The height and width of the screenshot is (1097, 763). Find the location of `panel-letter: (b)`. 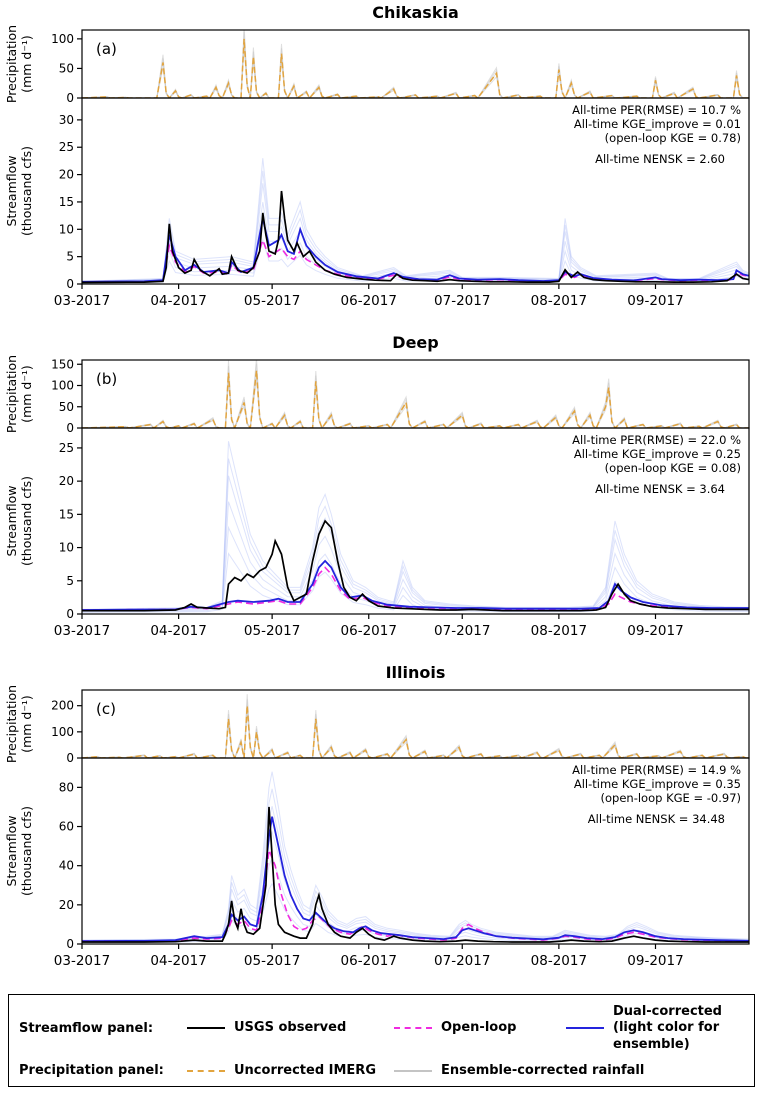

panel-letter: (b) is located at coordinates (106, 379).